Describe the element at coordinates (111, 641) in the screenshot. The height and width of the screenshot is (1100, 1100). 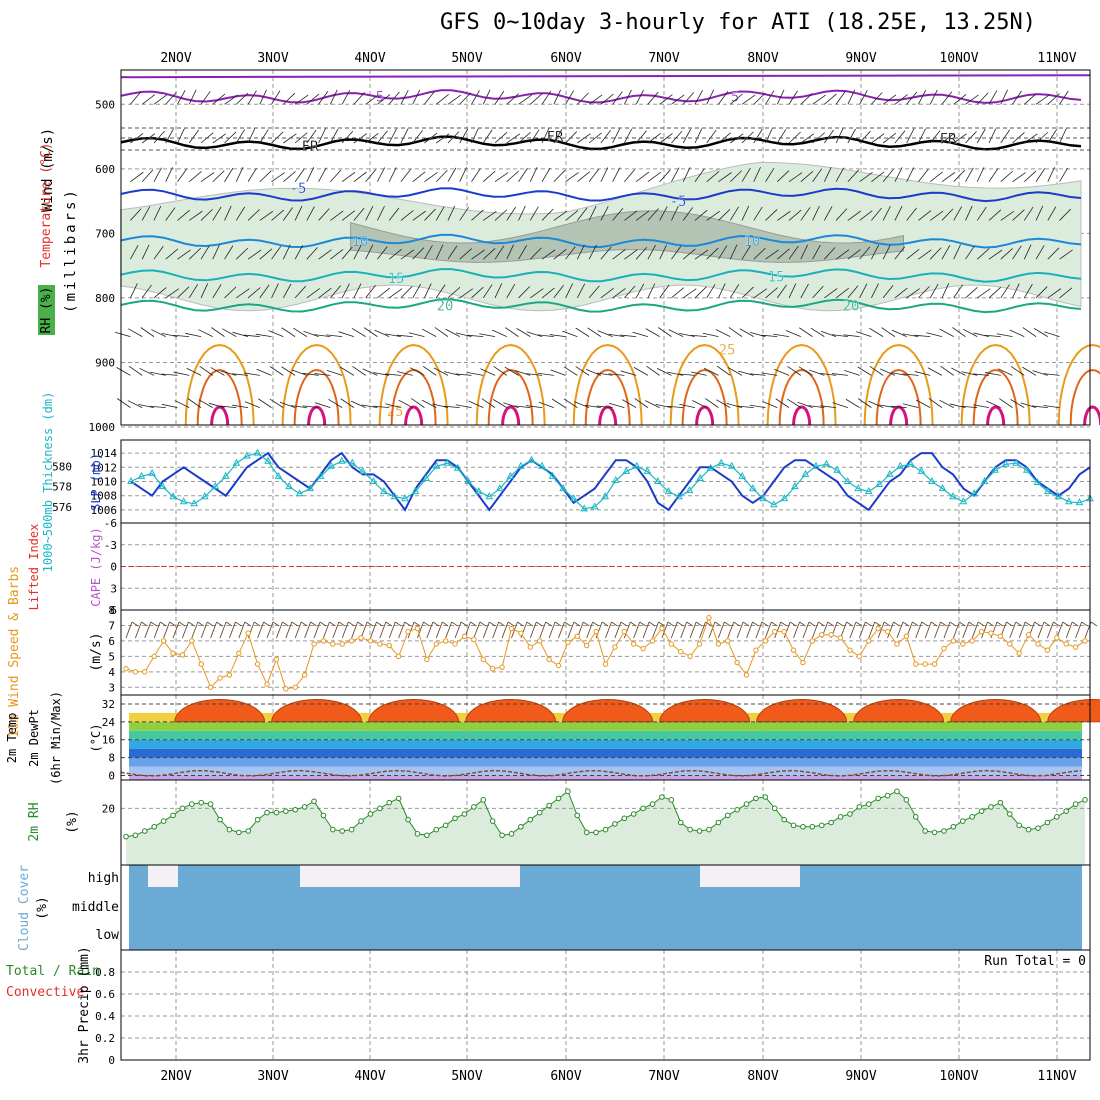
I see `wind-tick-label: 6` at that location.